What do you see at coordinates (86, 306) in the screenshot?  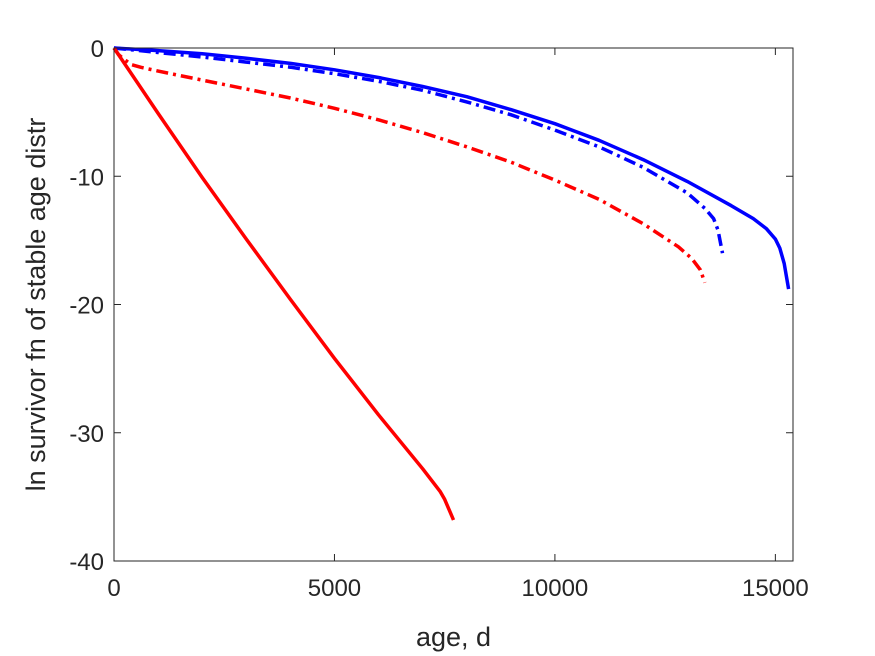 I see `y-tick-label: -20` at bounding box center [86, 306].